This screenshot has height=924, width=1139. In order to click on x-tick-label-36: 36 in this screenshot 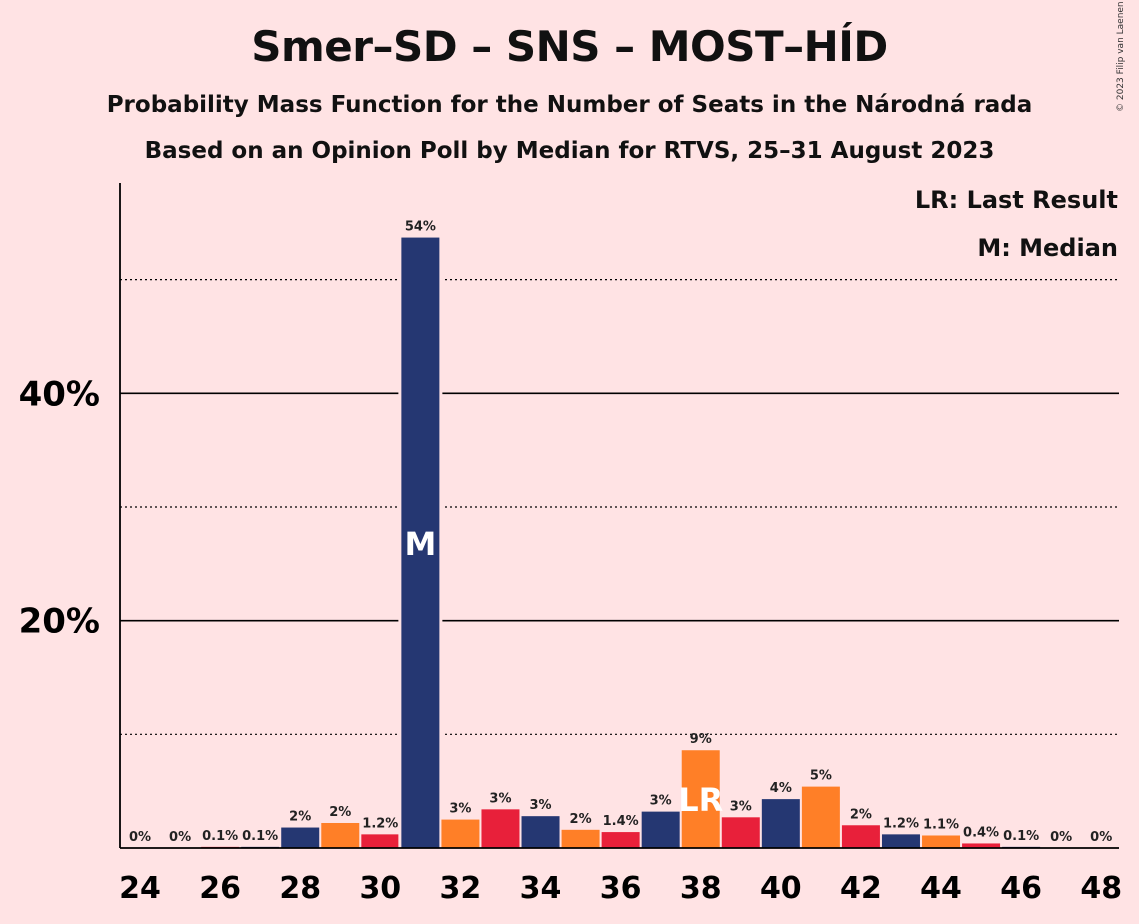, I will do `click(621, 888)`.